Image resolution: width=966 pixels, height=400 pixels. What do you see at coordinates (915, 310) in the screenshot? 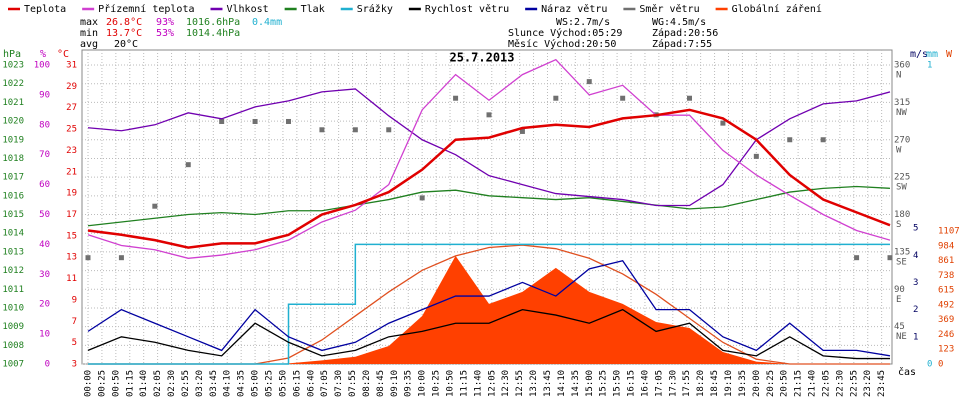
I see `y-tick-label: 2` at bounding box center [915, 310].